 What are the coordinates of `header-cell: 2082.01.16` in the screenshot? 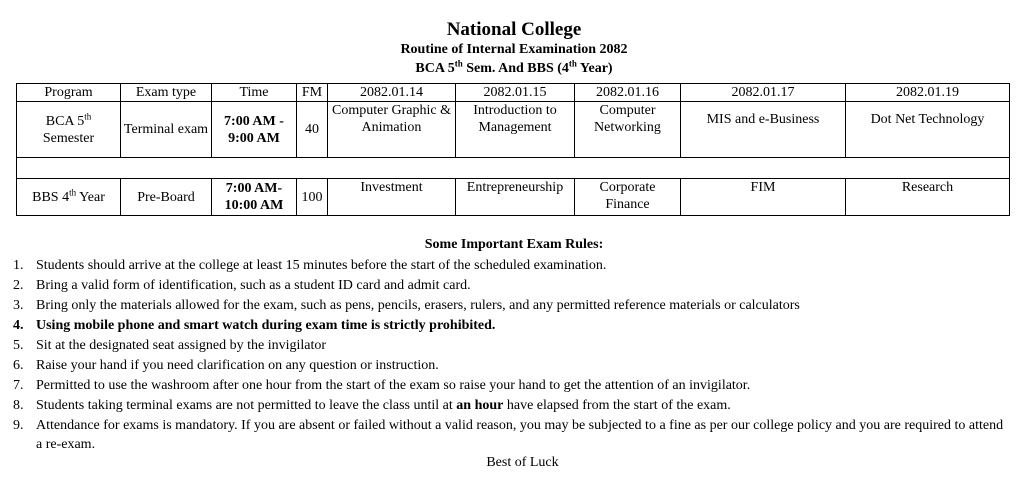 It's located at (627, 92).